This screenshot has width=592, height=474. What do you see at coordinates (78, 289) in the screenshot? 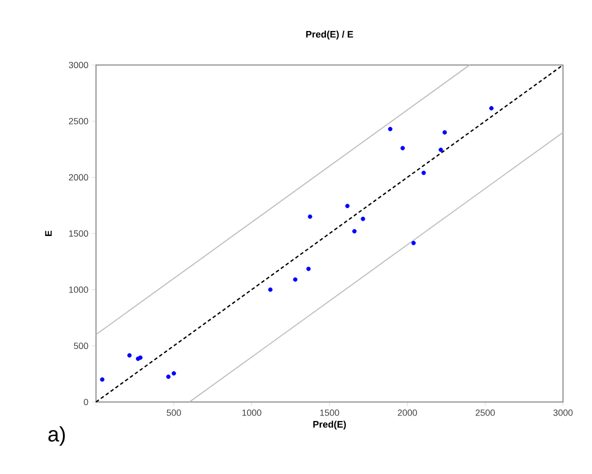
I see `y-tick-label: 1000` at bounding box center [78, 289].